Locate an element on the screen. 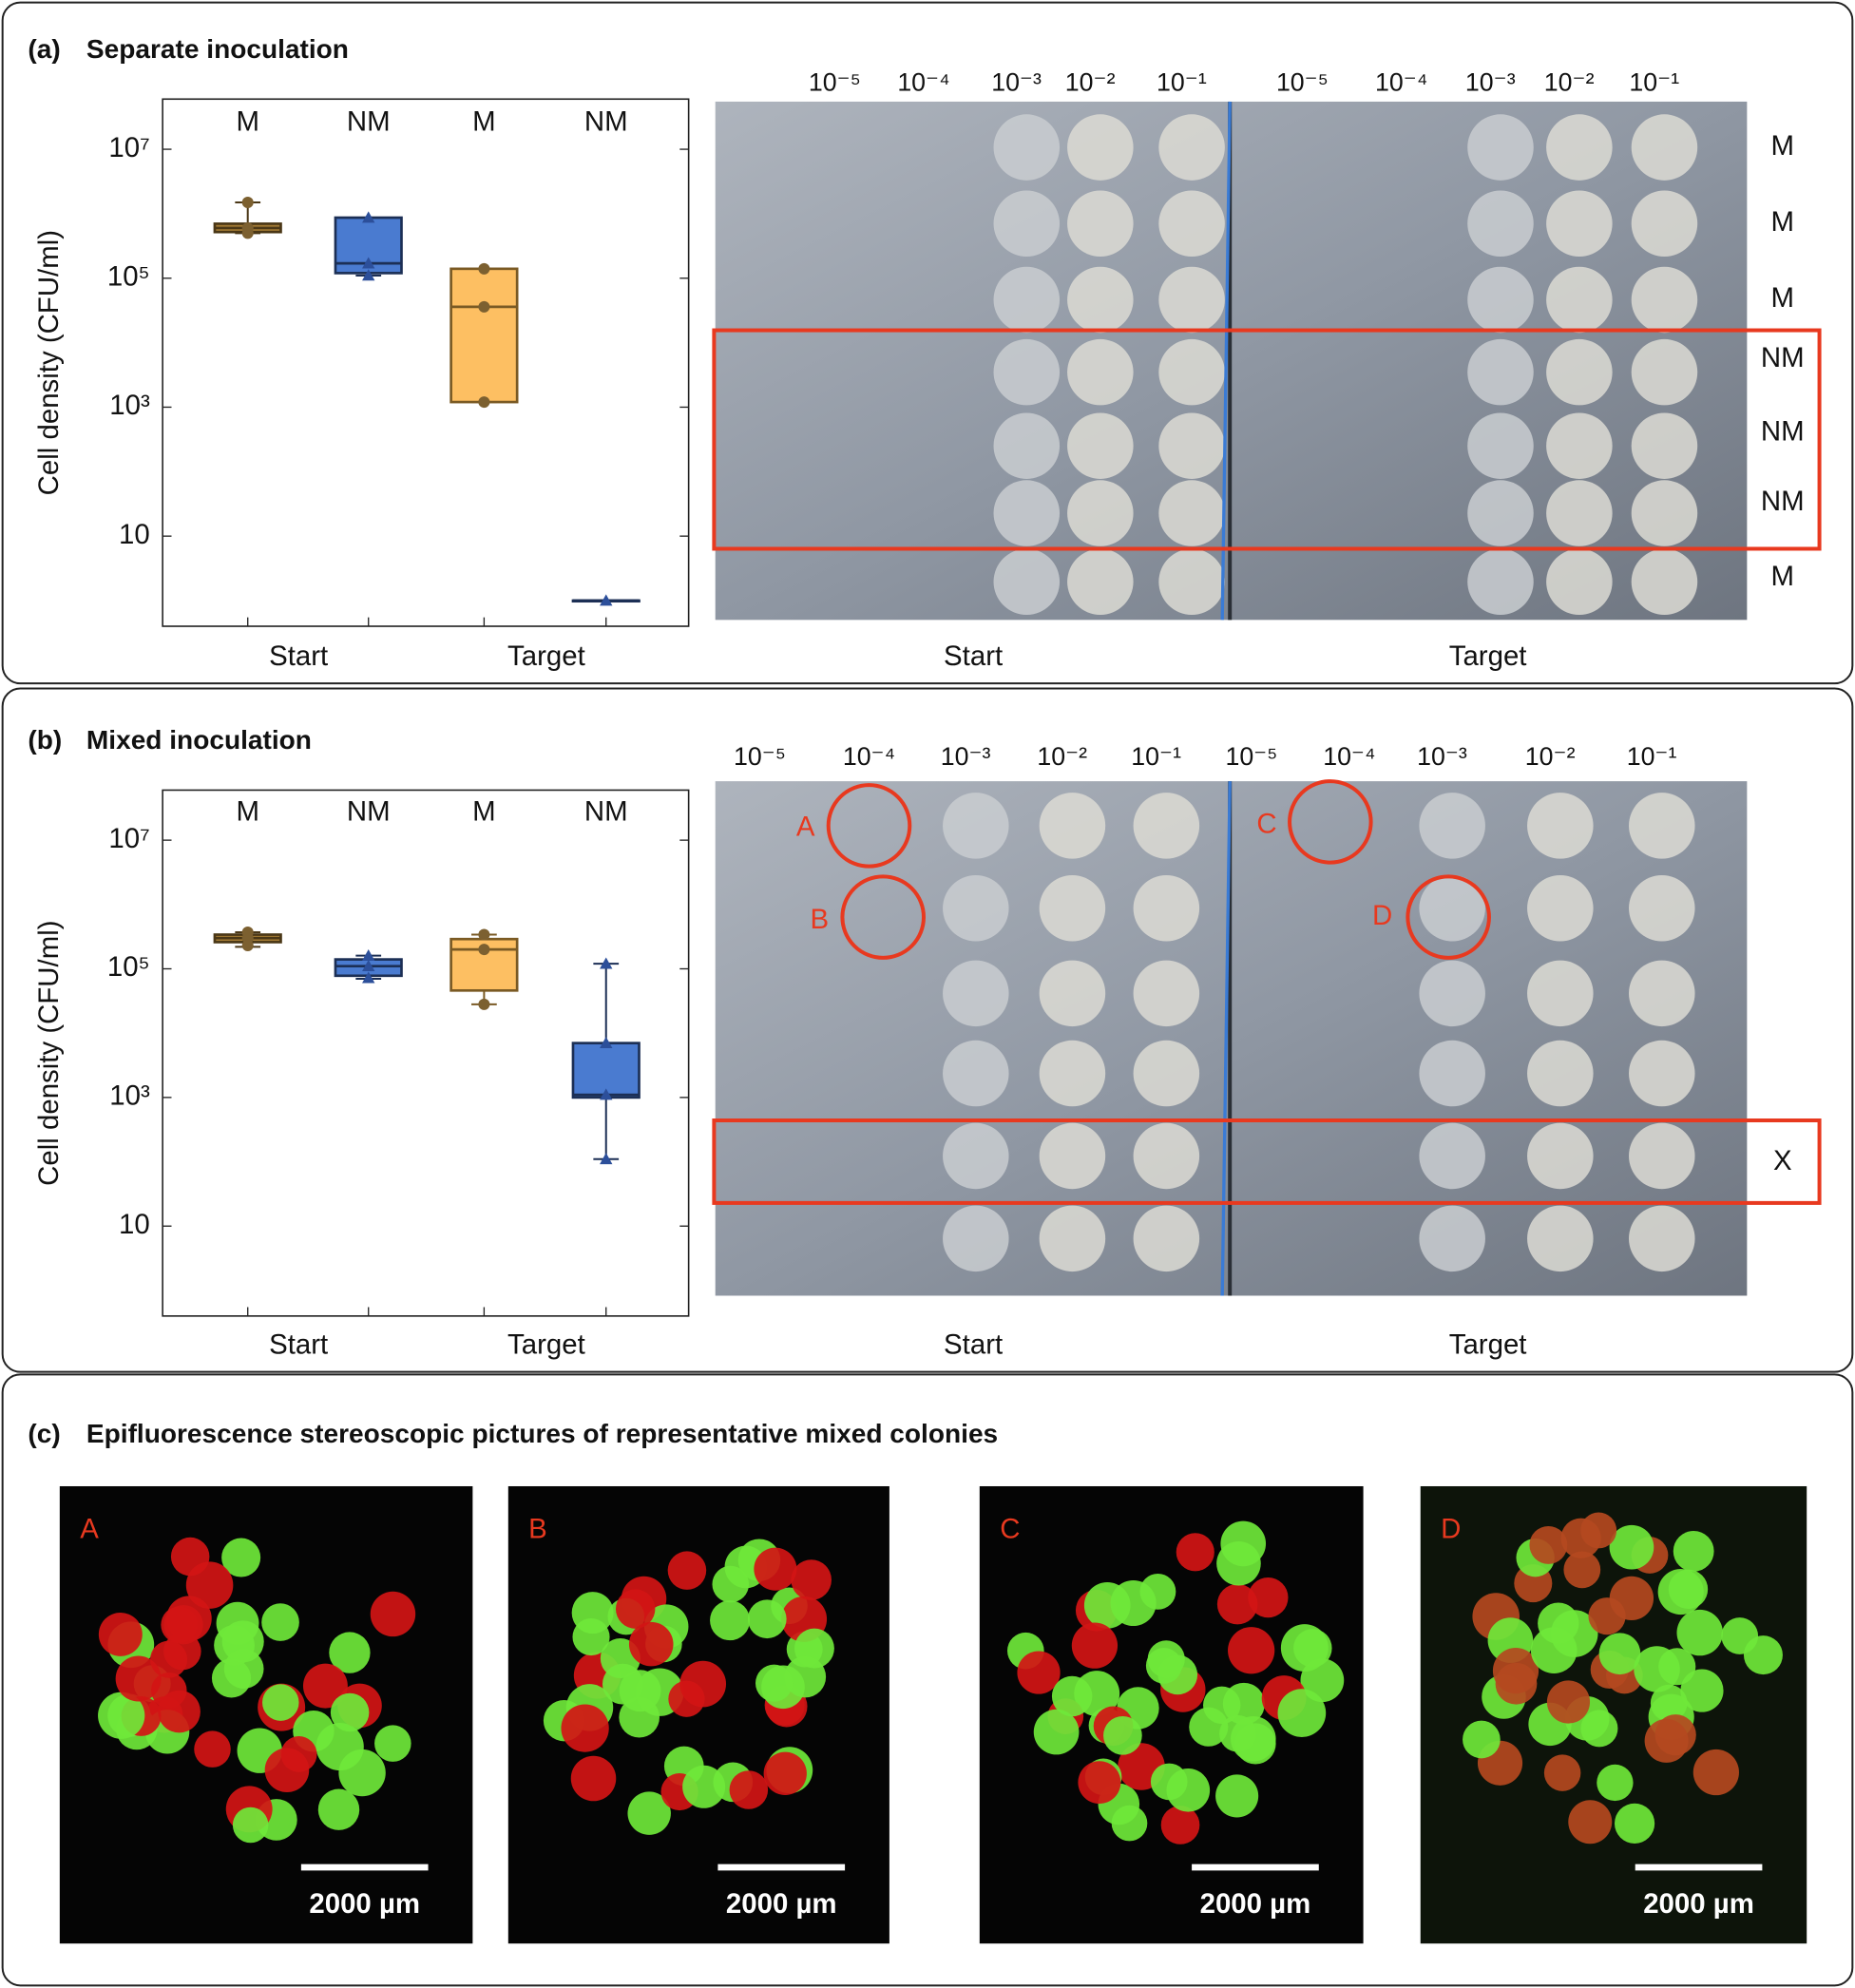 This screenshot has height=1988, width=1855. category-label: M is located at coordinates (247, 811).